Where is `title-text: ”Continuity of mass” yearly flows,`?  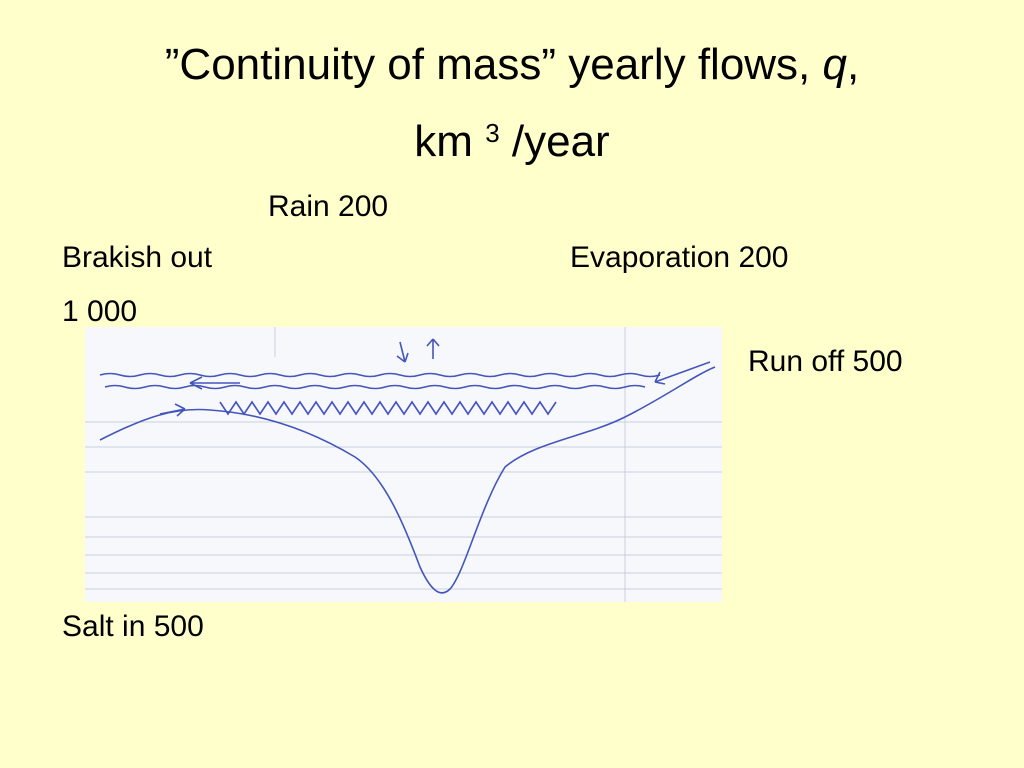
title-text: ”Continuity of mass” yearly flows, is located at coordinates (493, 64).